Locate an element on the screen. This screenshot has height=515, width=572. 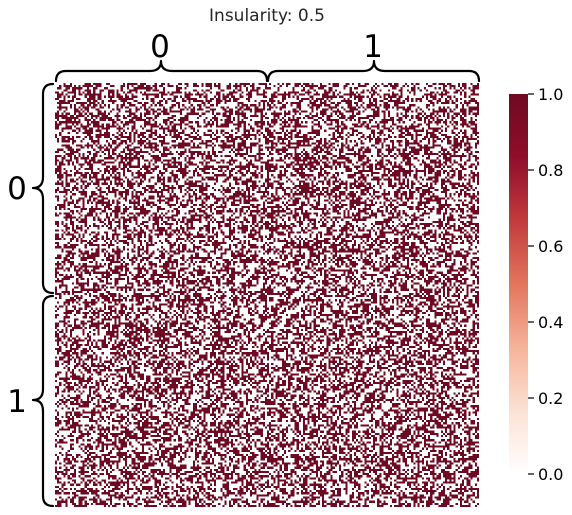
colorbar-tick-label: 0.2 is located at coordinates (550, 398).